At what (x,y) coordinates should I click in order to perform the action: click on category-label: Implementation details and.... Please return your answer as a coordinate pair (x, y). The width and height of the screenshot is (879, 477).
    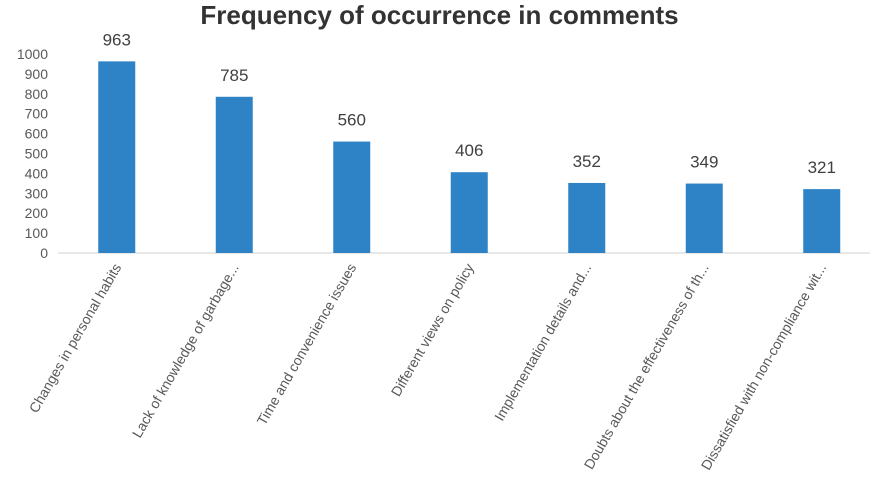
    Looking at the image, I should click on (542, 342).